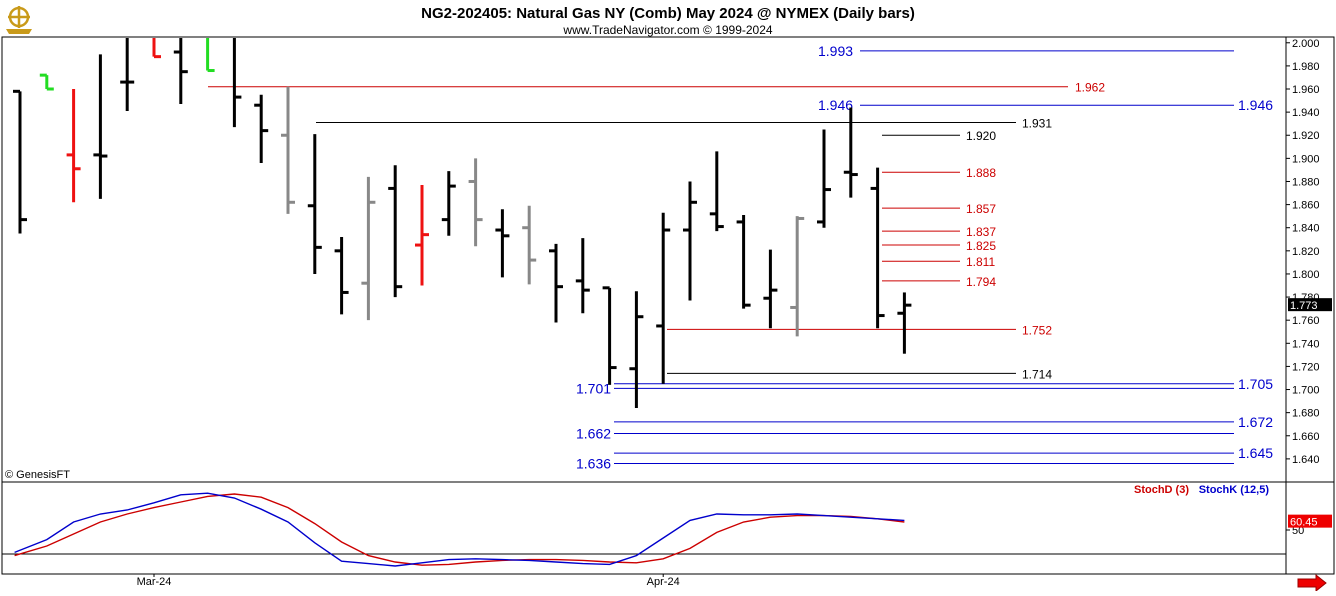 The width and height of the screenshot is (1336, 596). What do you see at coordinates (981, 246) in the screenshot?
I see `level-label: 1.825` at bounding box center [981, 246].